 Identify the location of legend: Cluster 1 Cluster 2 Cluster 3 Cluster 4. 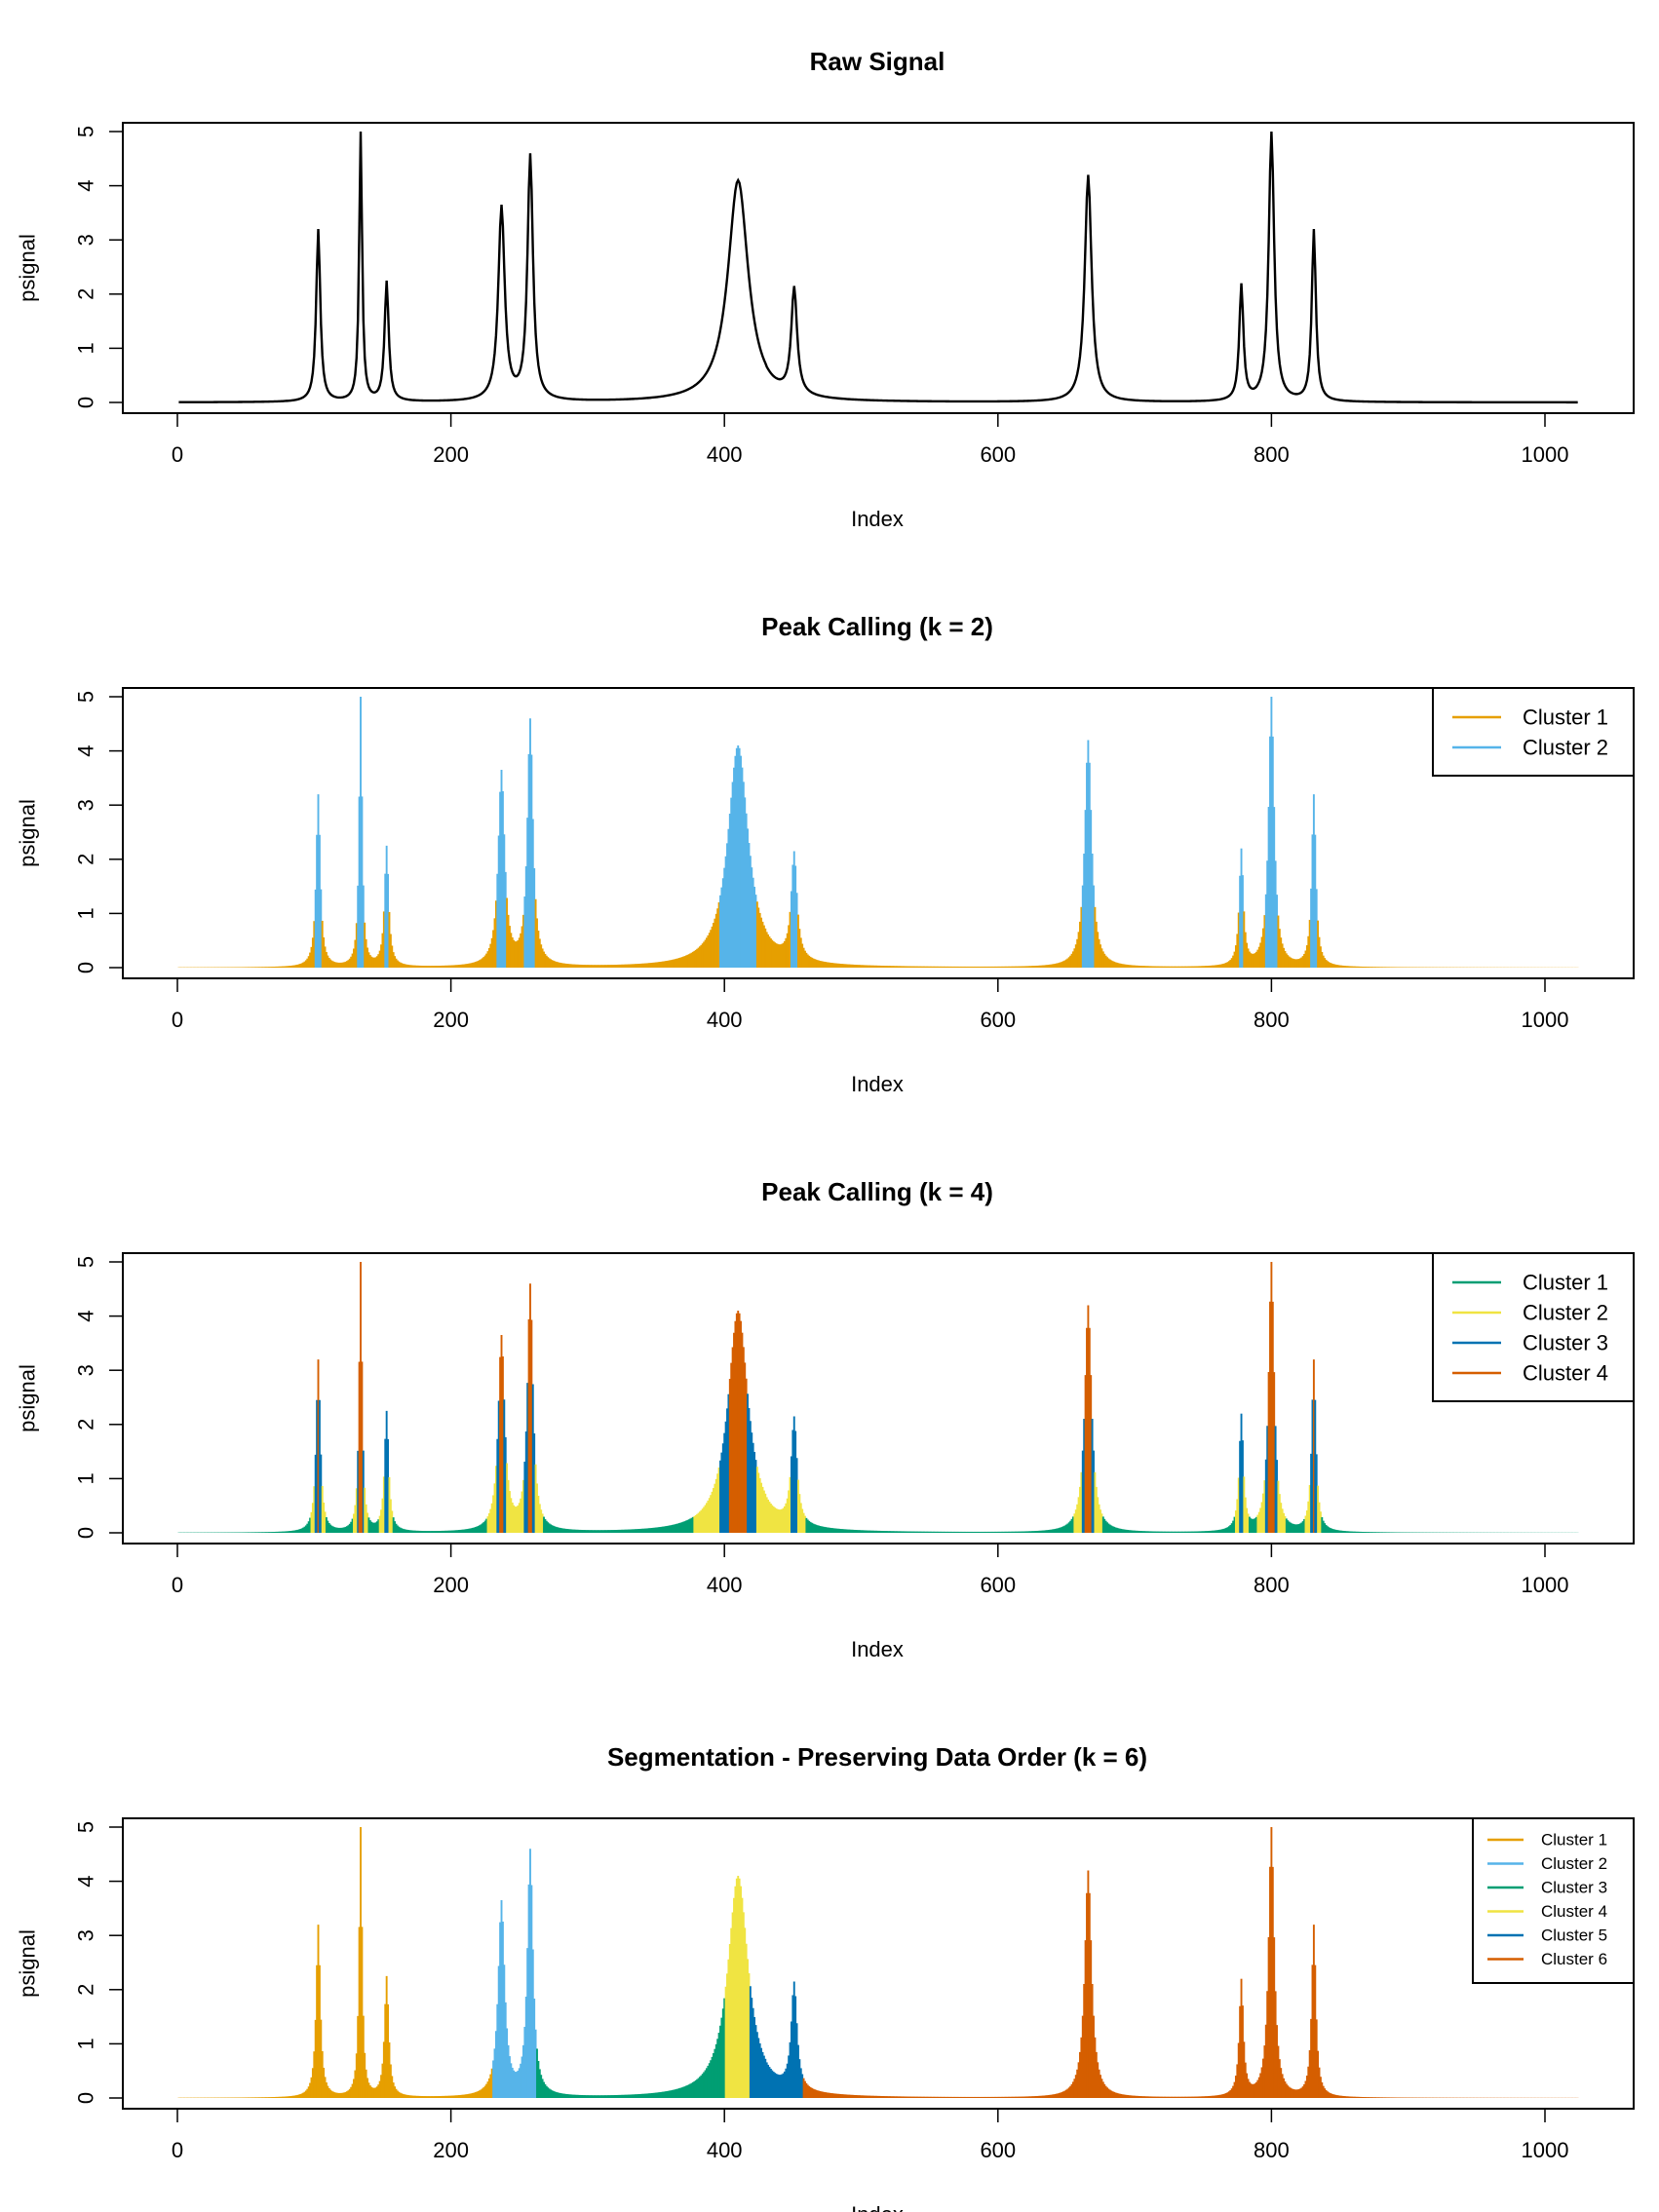
(1533, 1327).